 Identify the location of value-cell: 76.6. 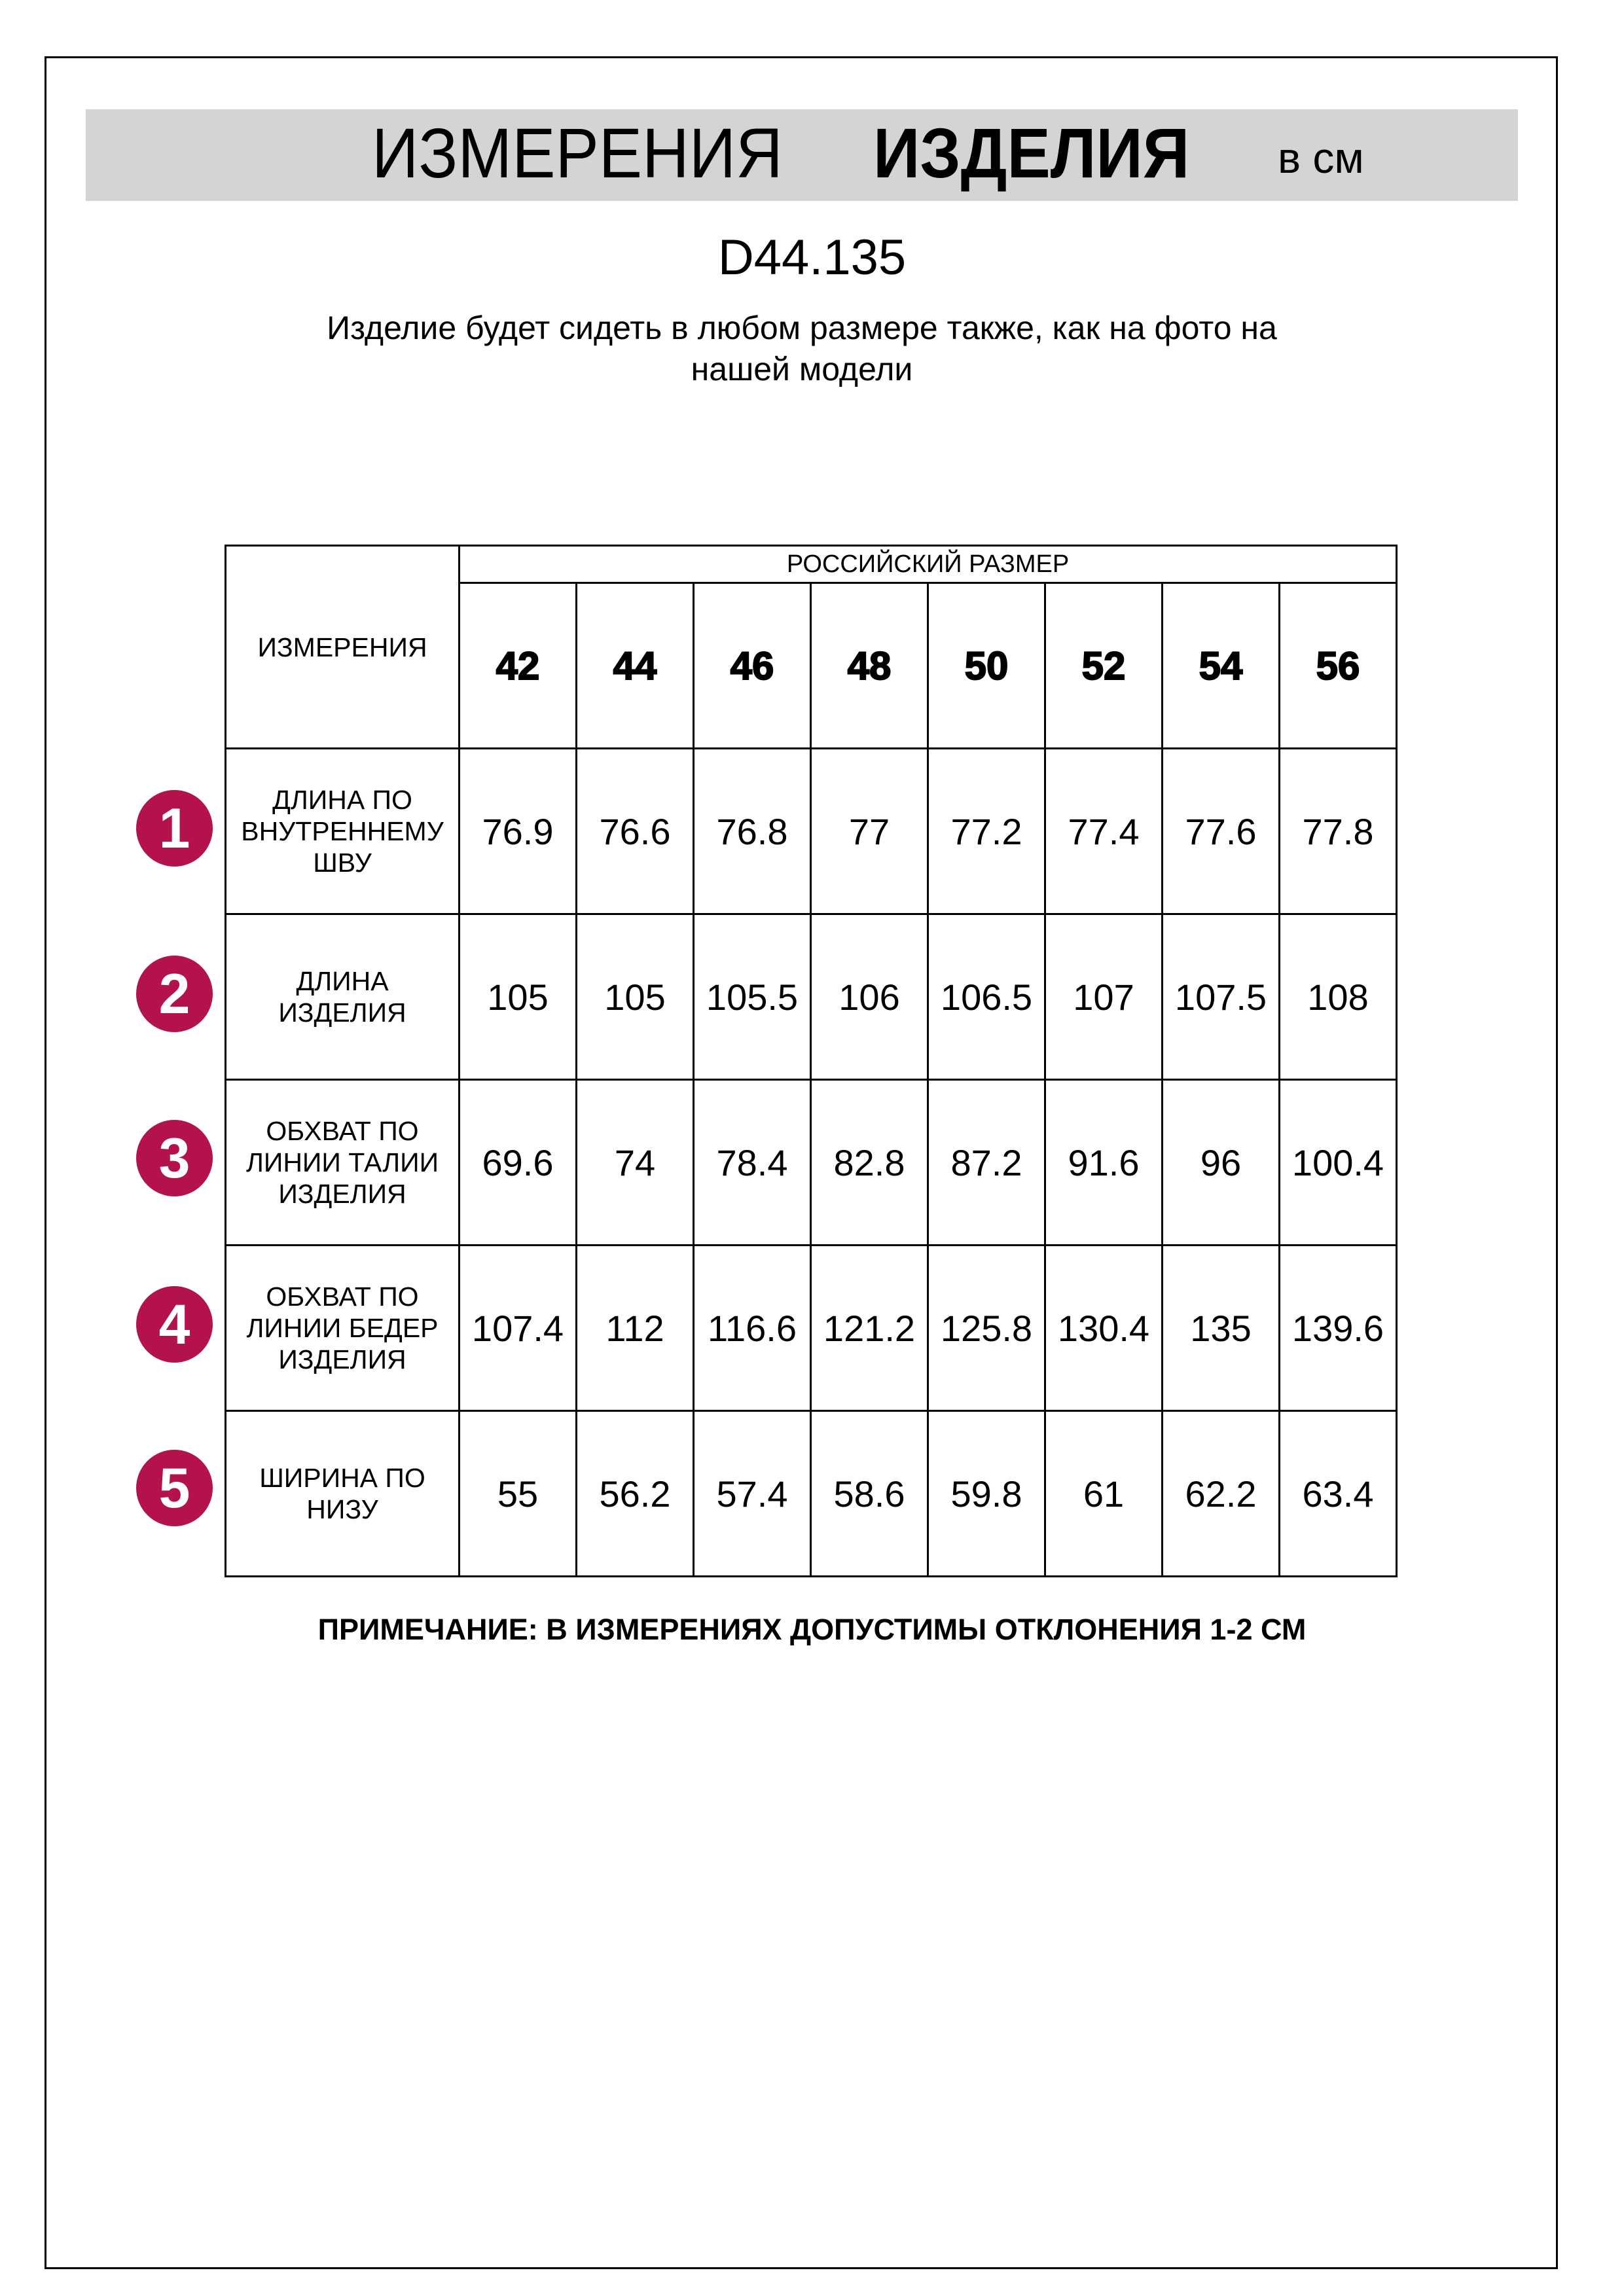
(635, 831).